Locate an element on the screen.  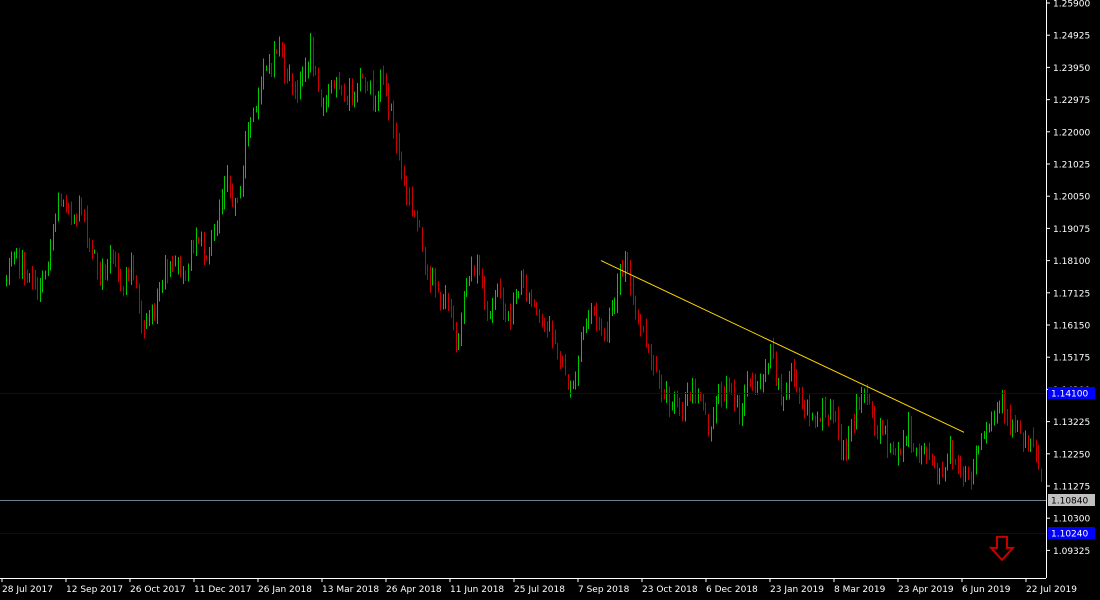
y-tick-label: 1.25900 is located at coordinates (1071, 5).